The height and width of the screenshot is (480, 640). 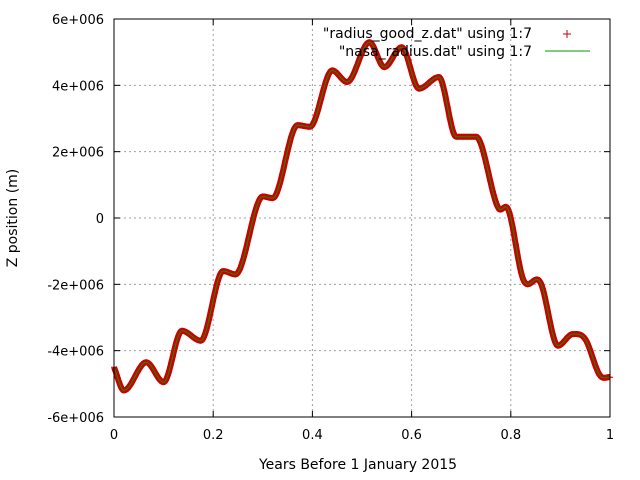 What do you see at coordinates (75, 285) in the screenshot?
I see `y-tick-label: -2e+006` at bounding box center [75, 285].